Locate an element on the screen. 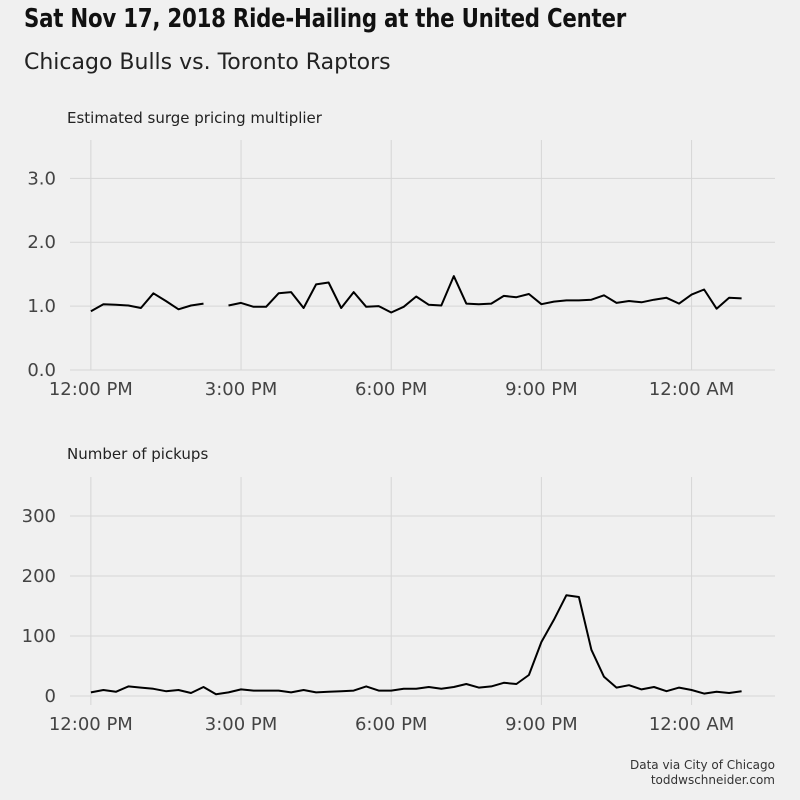  panel-title-pickups: Number of pickups is located at coordinates (138, 454).